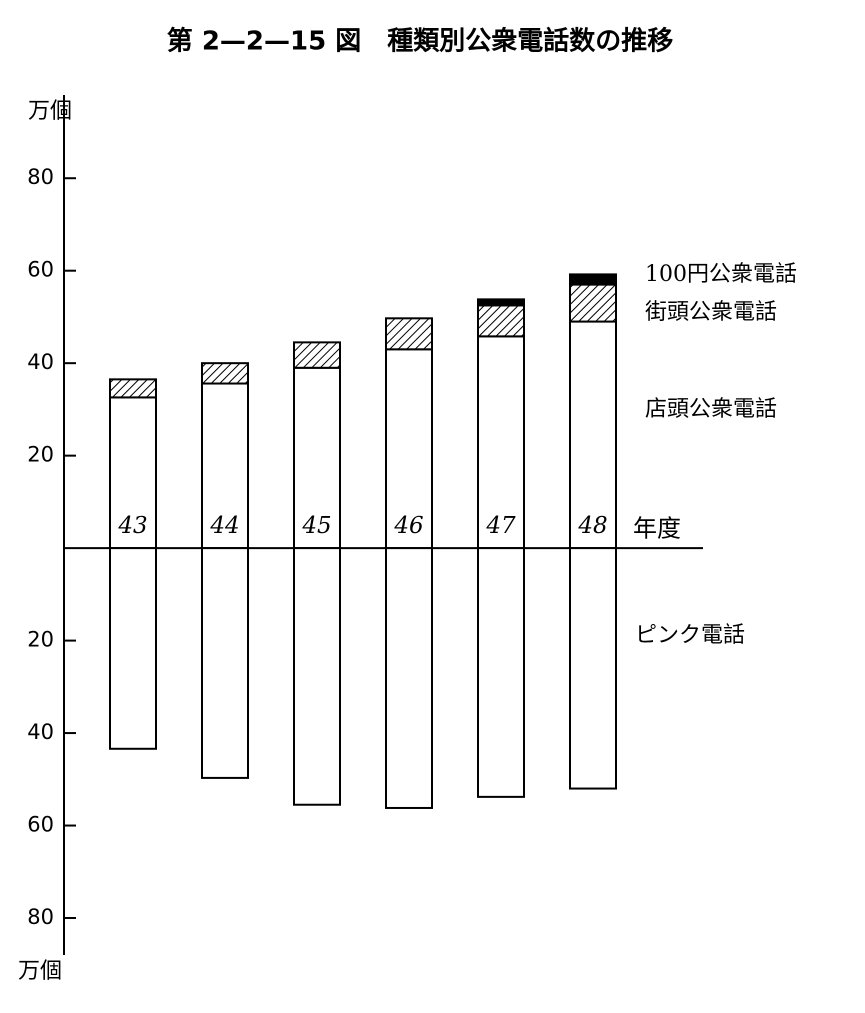 Image resolution: width=865 pixels, height=1013 pixels. I want to click on x-tick-label: 47, so click(500, 526).